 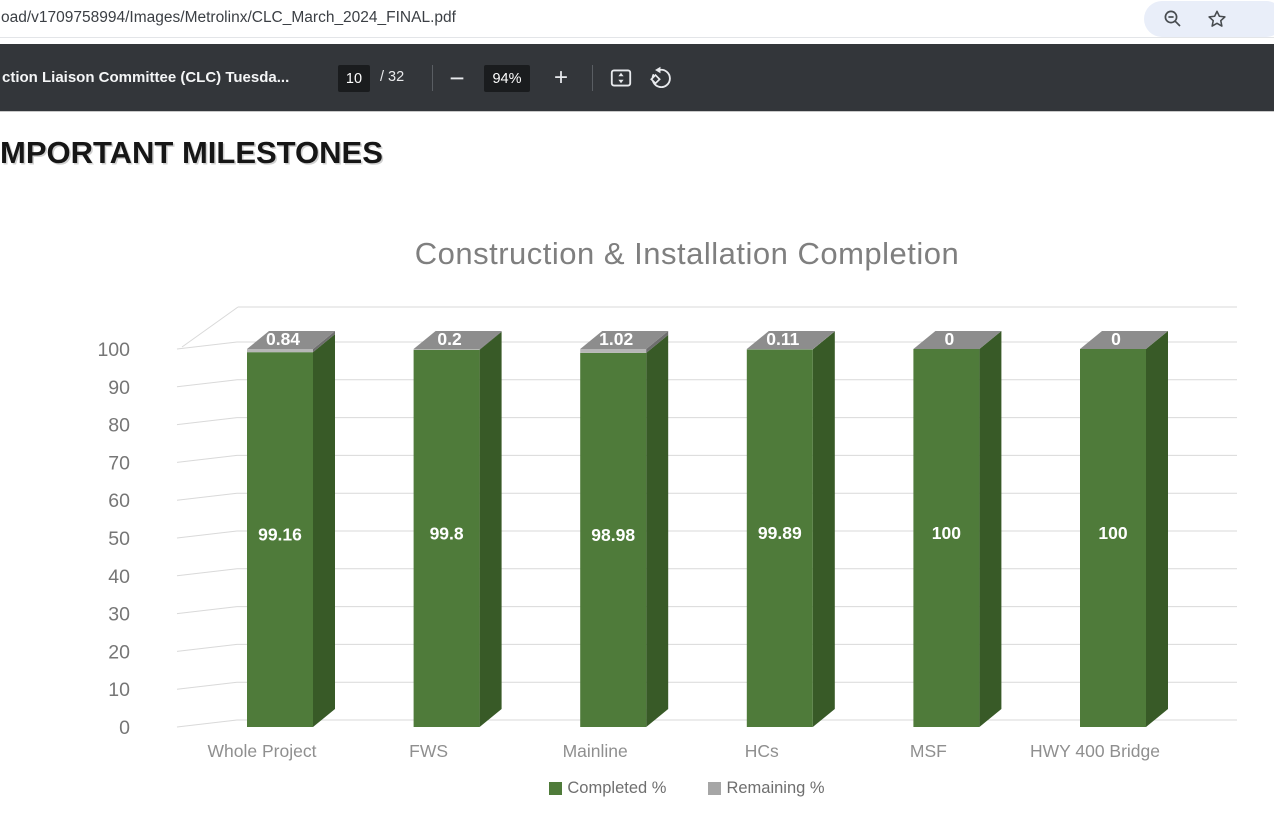 I want to click on y-tick-label: 90, so click(x=119, y=388).